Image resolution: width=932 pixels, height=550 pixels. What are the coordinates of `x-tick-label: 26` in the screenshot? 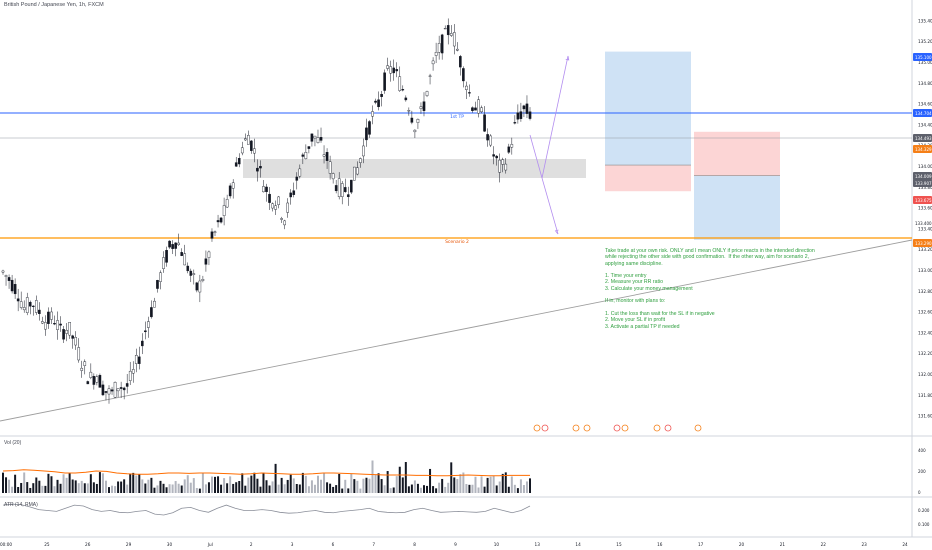 It's located at (88, 544).